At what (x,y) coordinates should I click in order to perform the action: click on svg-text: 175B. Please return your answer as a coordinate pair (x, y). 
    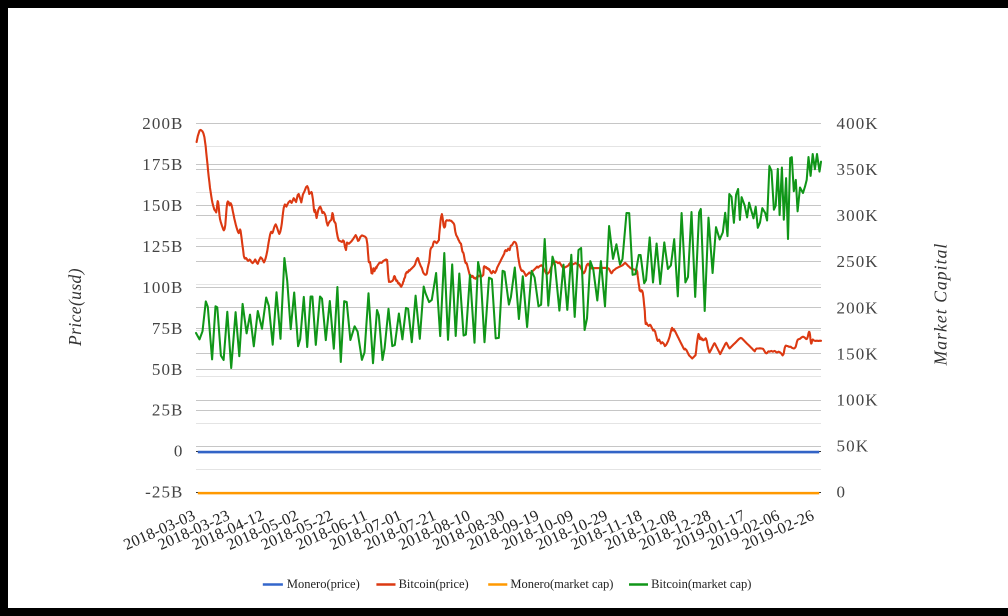
    Looking at the image, I should click on (162, 164).